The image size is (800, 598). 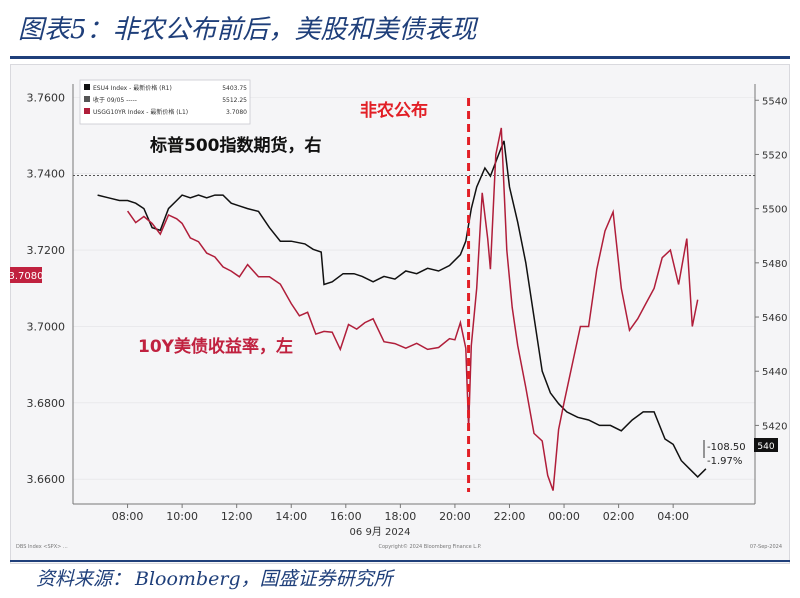 I want to click on right-axis-tick-label: 5540, so click(x=774, y=101).